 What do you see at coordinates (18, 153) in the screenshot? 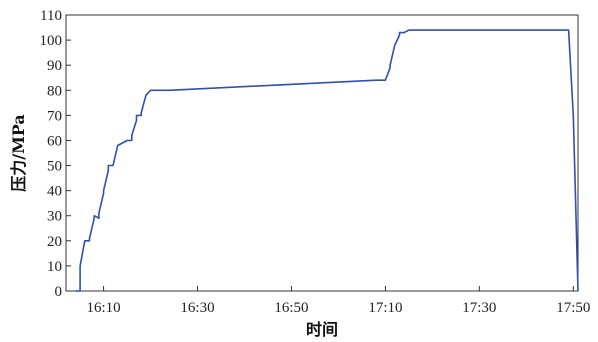
I see `y-axis-title: 压力/MPa` at bounding box center [18, 153].